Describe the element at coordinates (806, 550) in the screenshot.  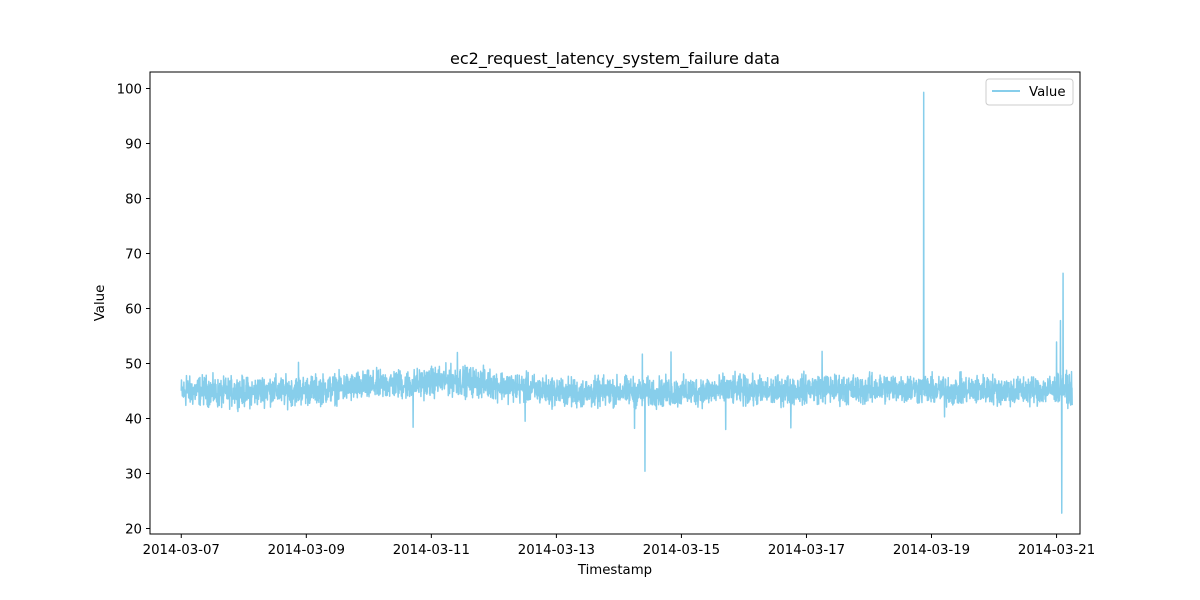
I see `x-tick-label: 2014-03-17` at that location.